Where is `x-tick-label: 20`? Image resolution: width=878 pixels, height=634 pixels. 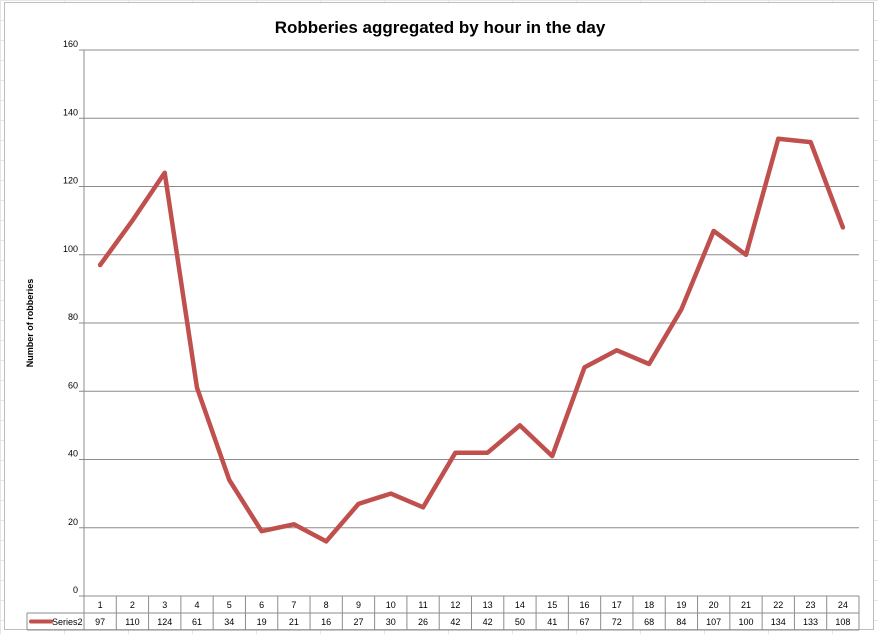 x-tick-label: 20 is located at coordinates (714, 605).